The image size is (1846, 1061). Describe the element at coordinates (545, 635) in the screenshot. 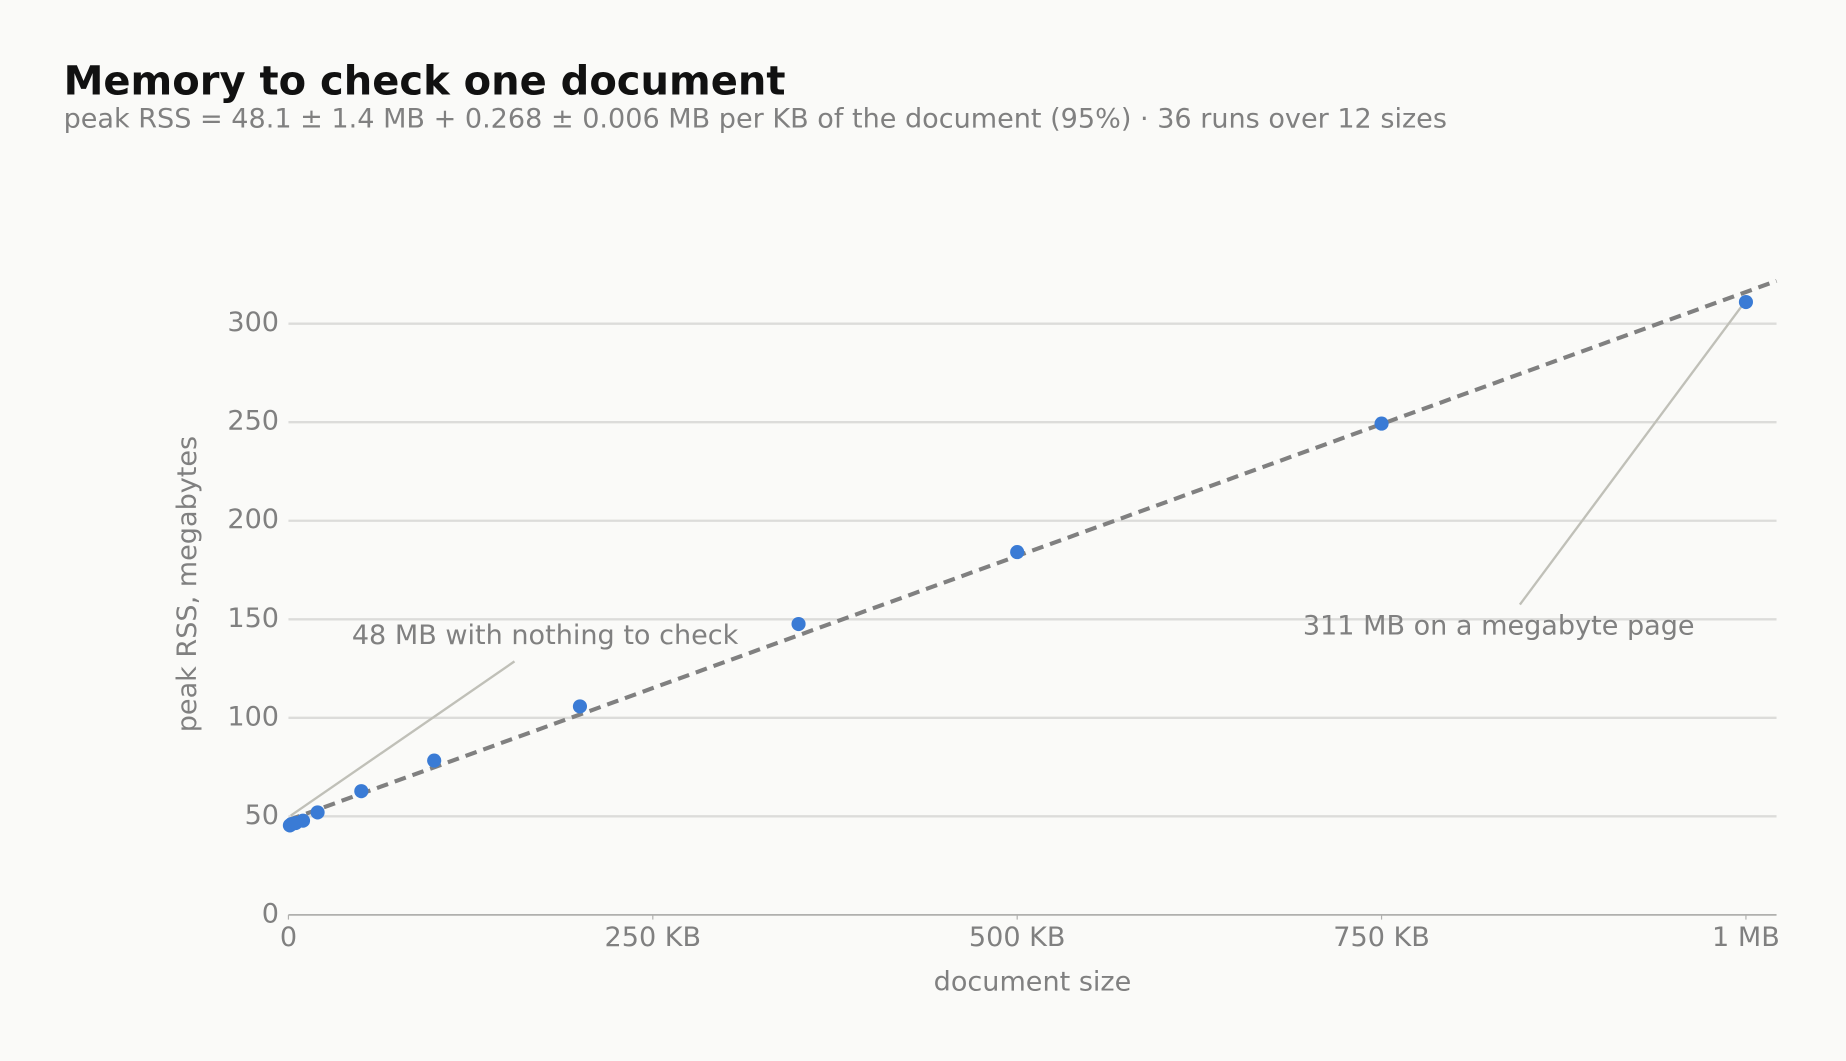

I see `annotation: 48 MB with nothing to check` at that location.